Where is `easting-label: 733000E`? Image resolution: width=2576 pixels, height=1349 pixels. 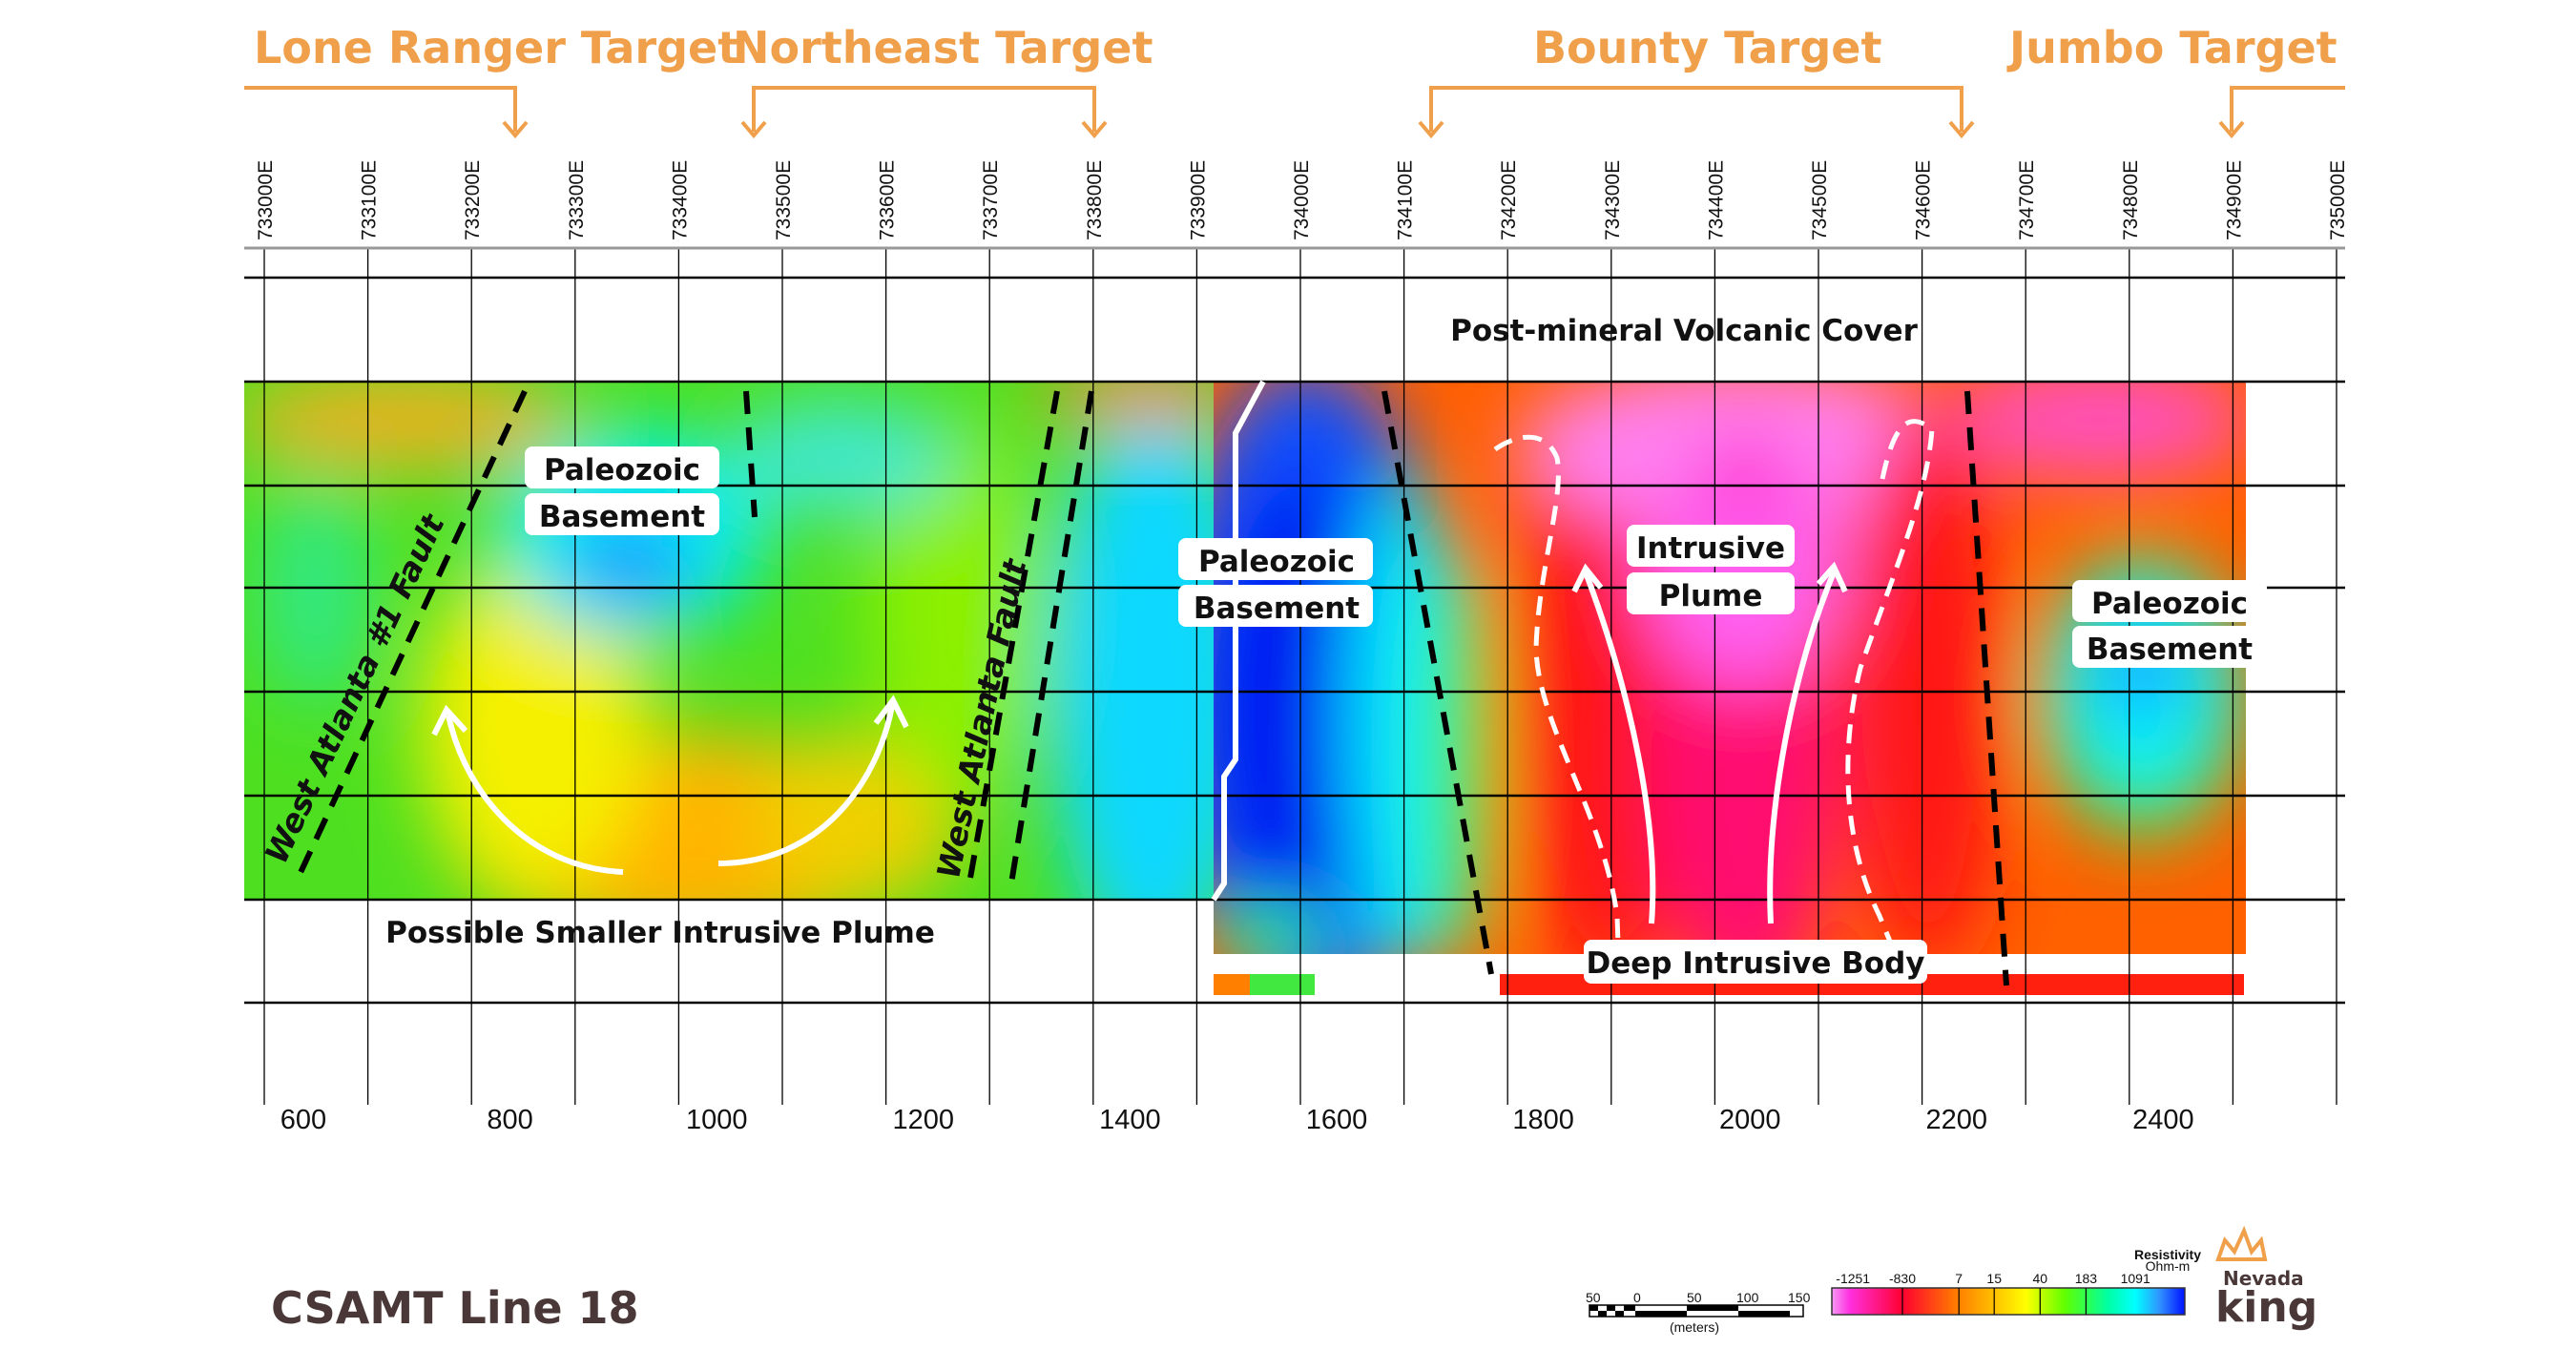 easting-label: 733000E is located at coordinates (266, 200).